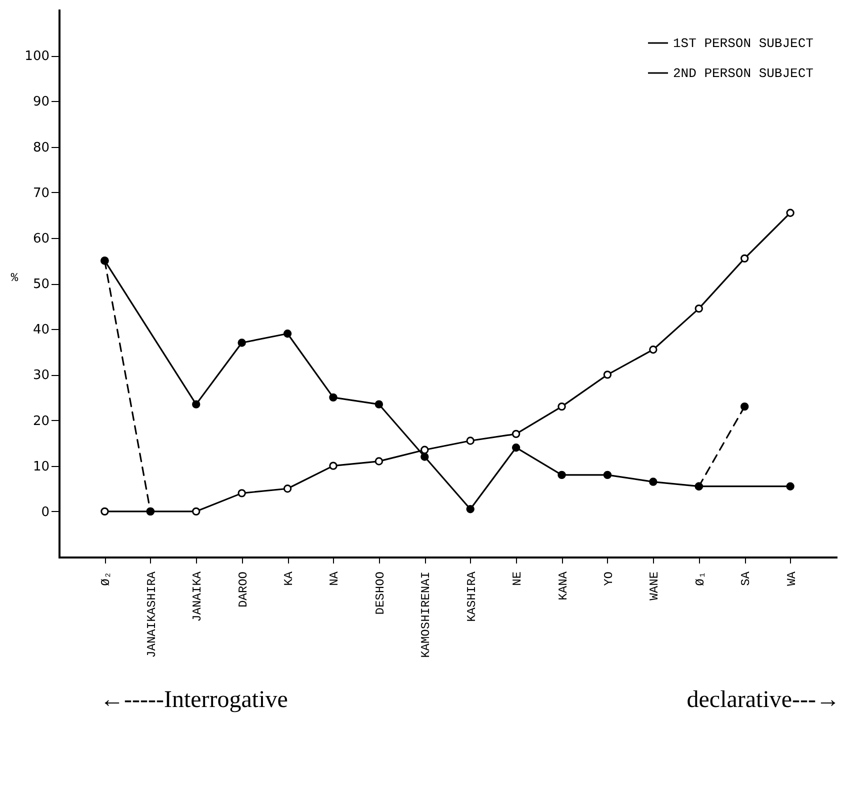 The image size is (865, 798). I want to click on y-tick-label: 70, so click(41, 193).